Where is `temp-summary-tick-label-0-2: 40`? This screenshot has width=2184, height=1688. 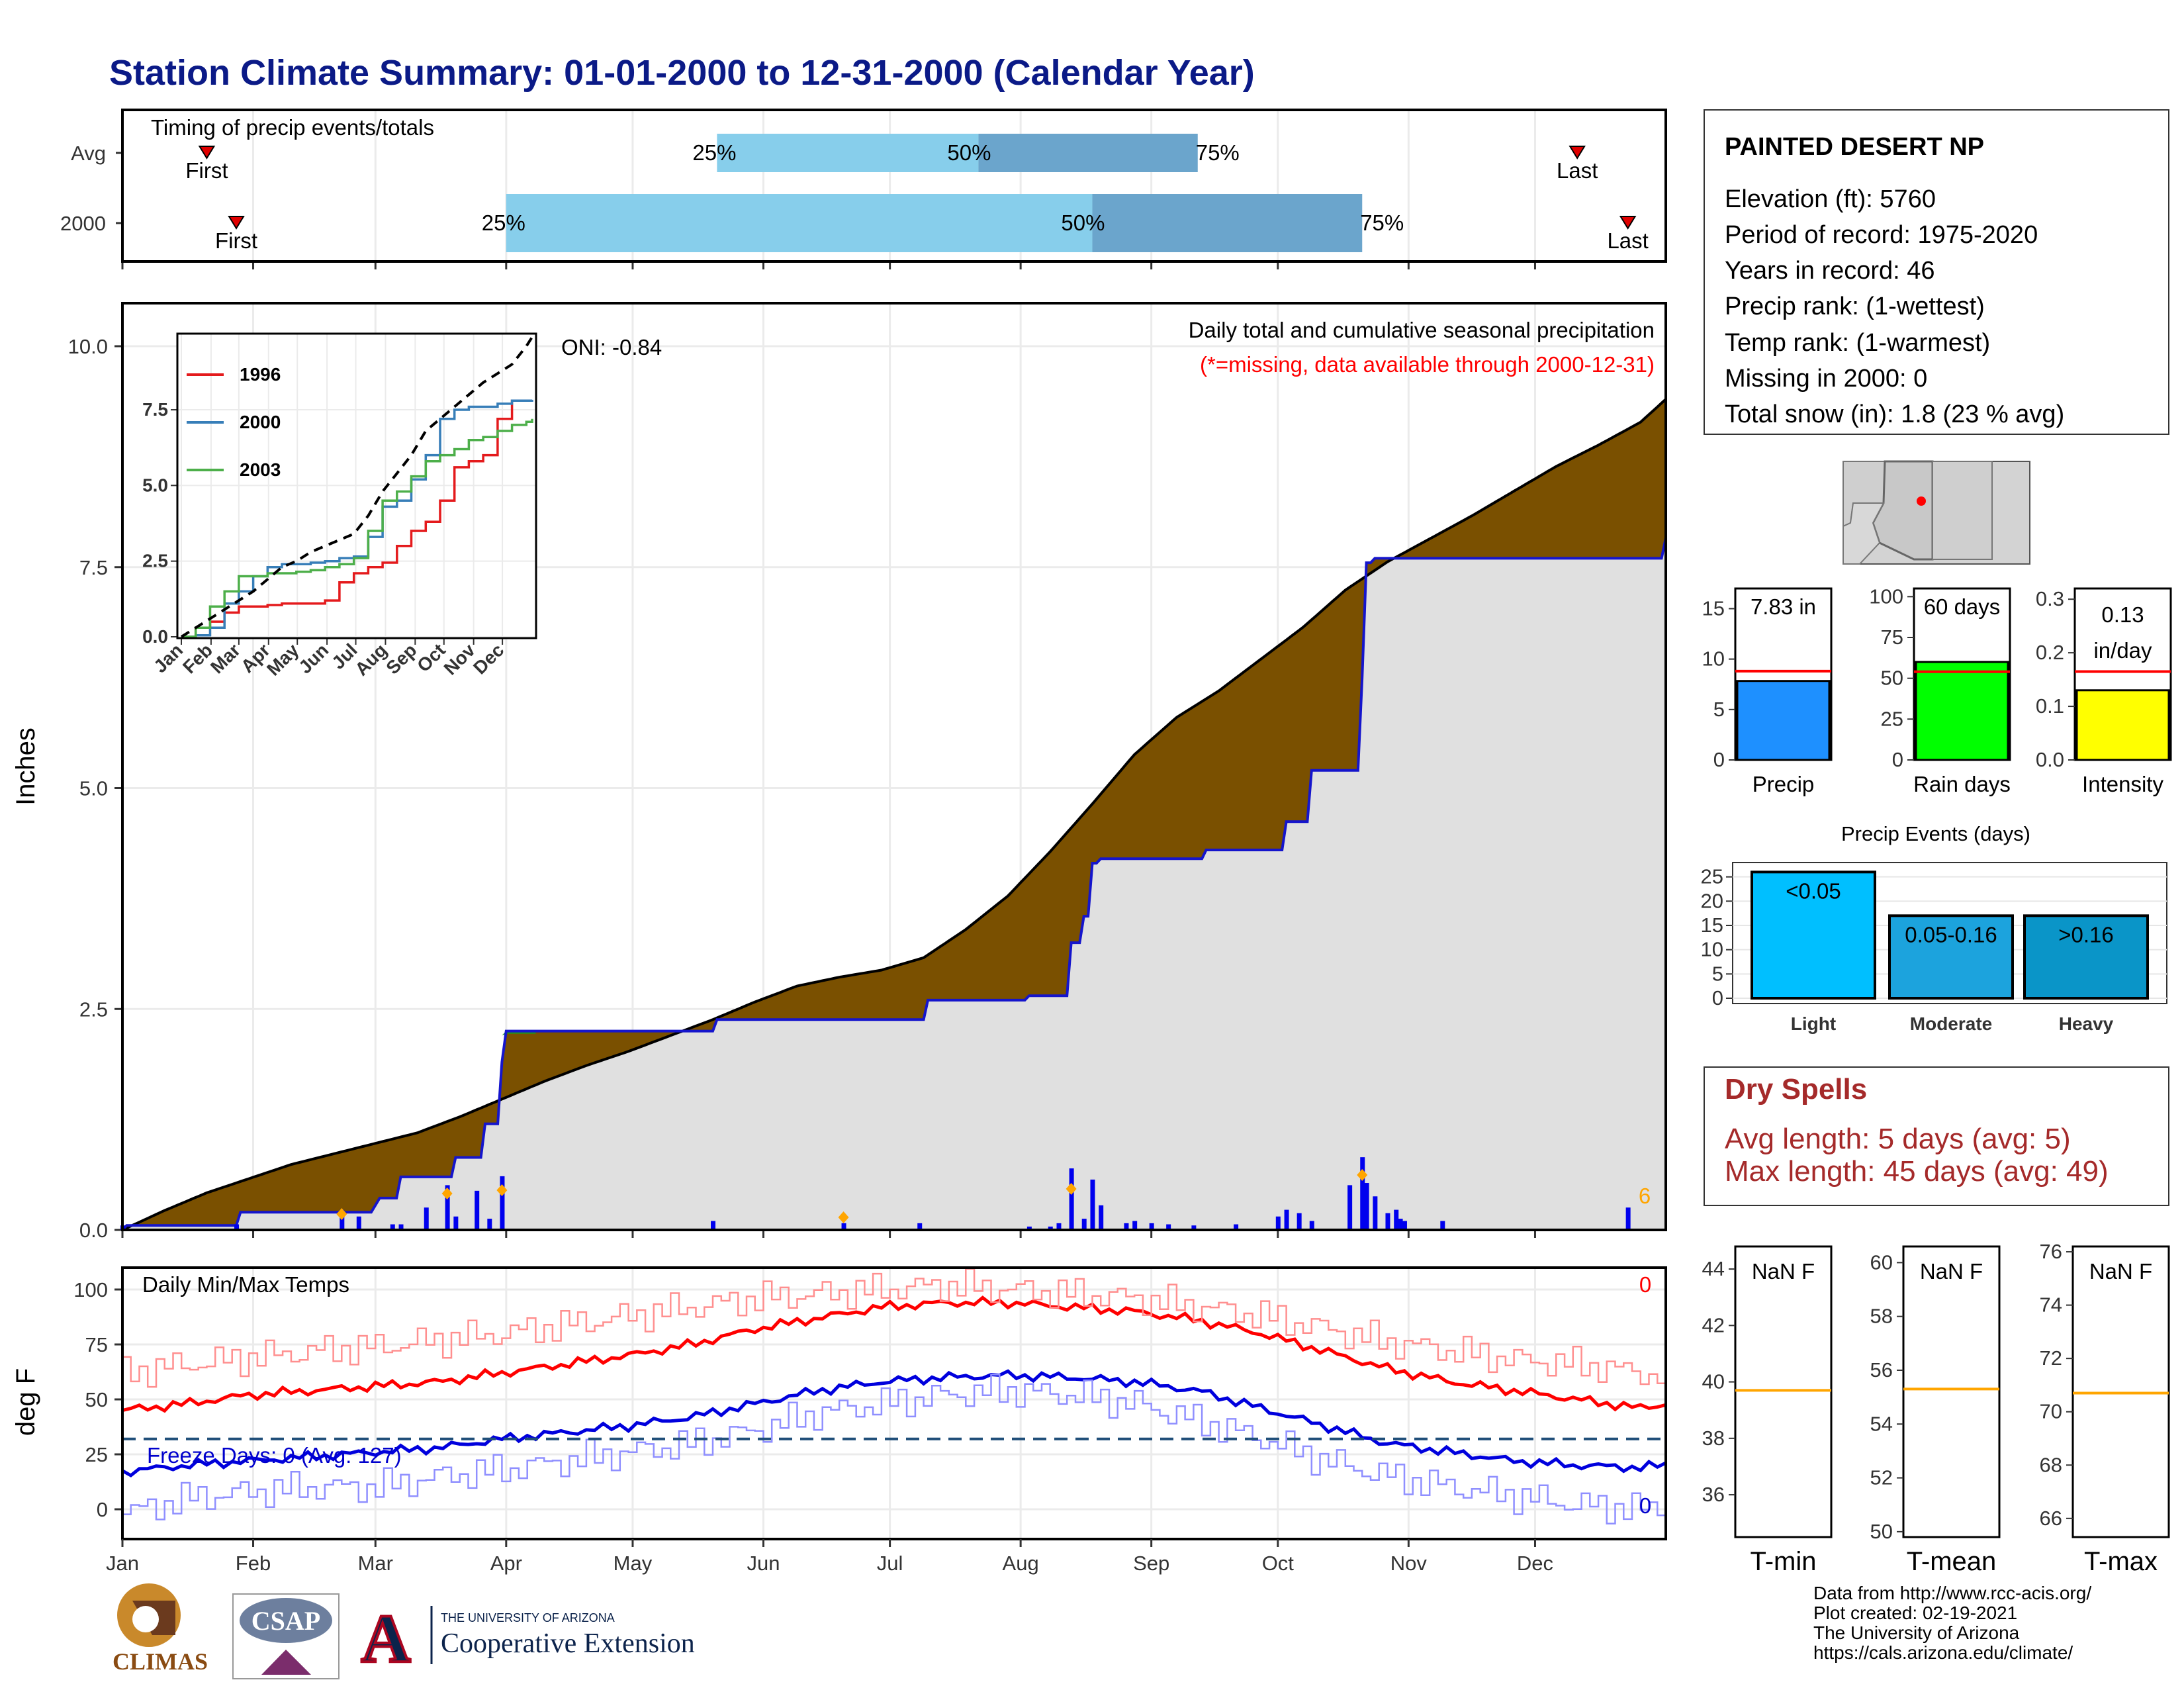 temp-summary-tick-label-0-2: 40 is located at coordinates (1713, 1381).